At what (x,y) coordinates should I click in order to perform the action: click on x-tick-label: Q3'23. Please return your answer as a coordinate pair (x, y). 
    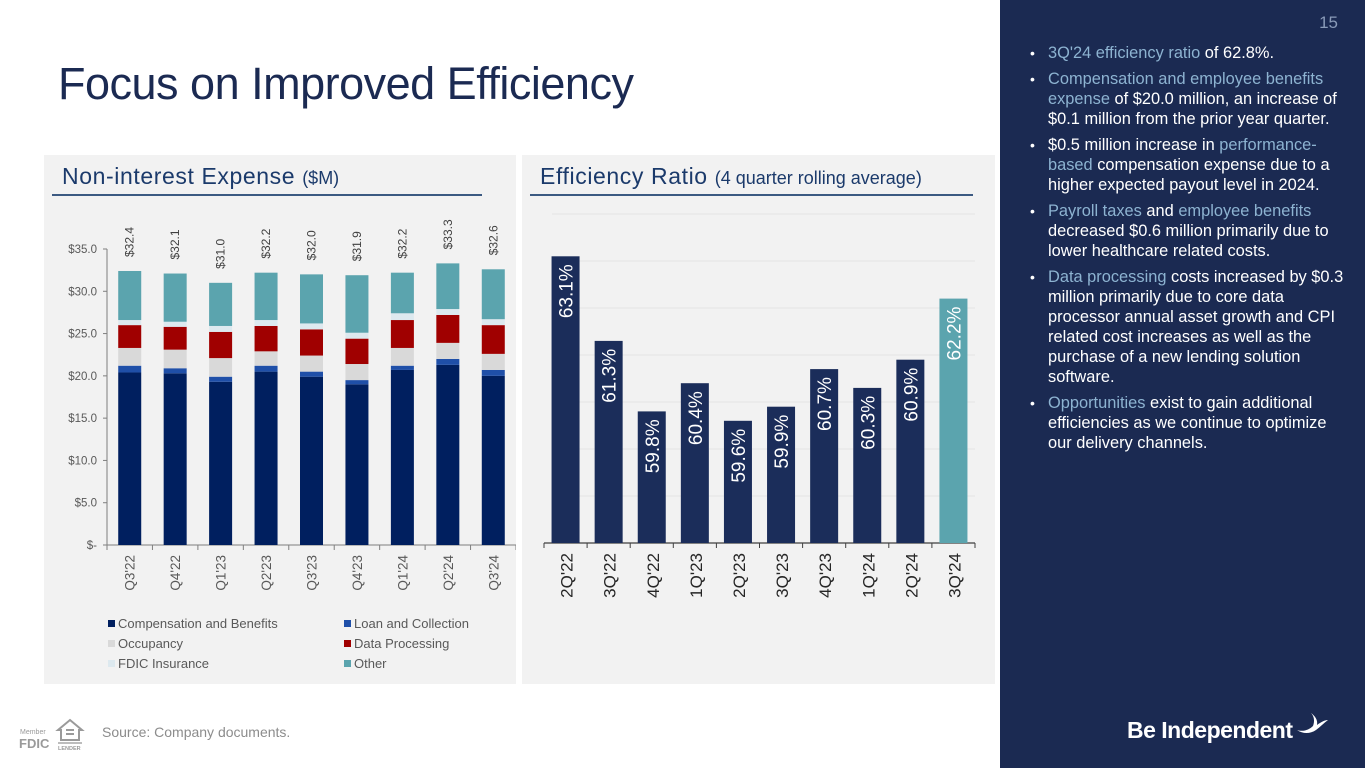
    Looking at the image, I should click on (312, 573).